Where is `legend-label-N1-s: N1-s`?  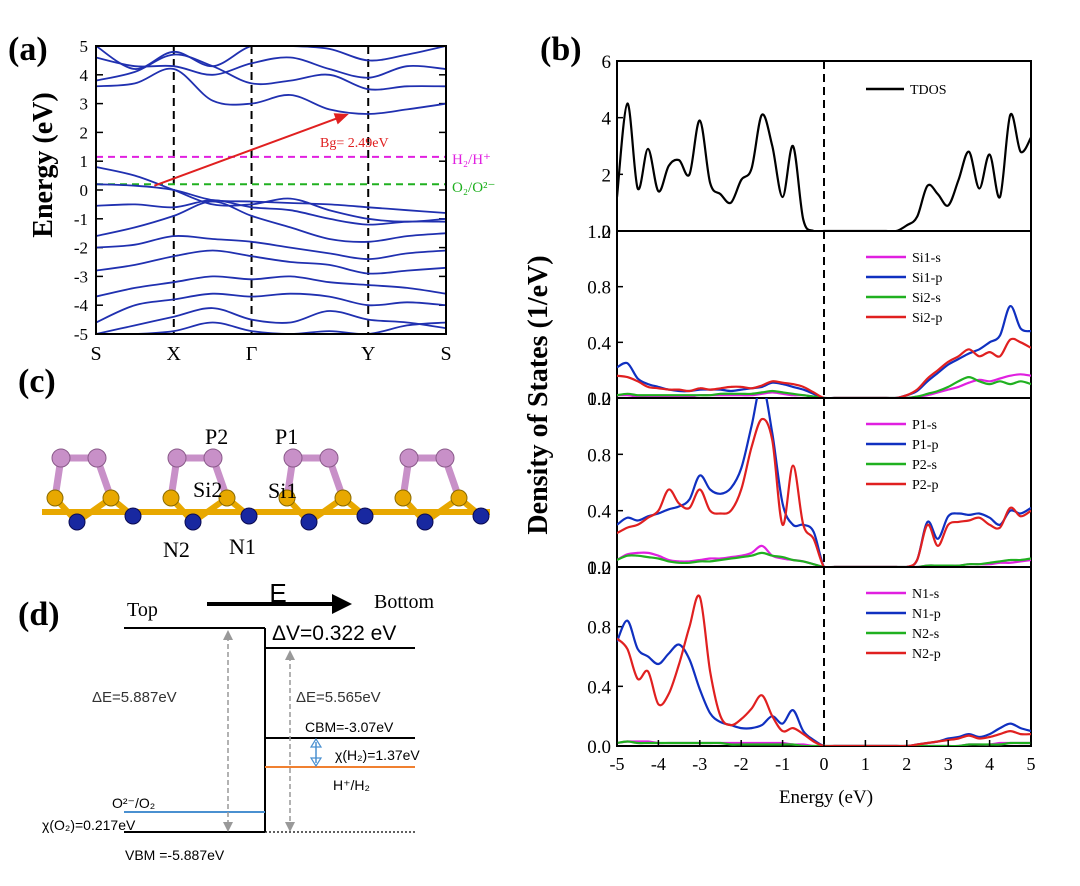
legend-label-N1-s: N1-s is located at coordinates (925, 594).